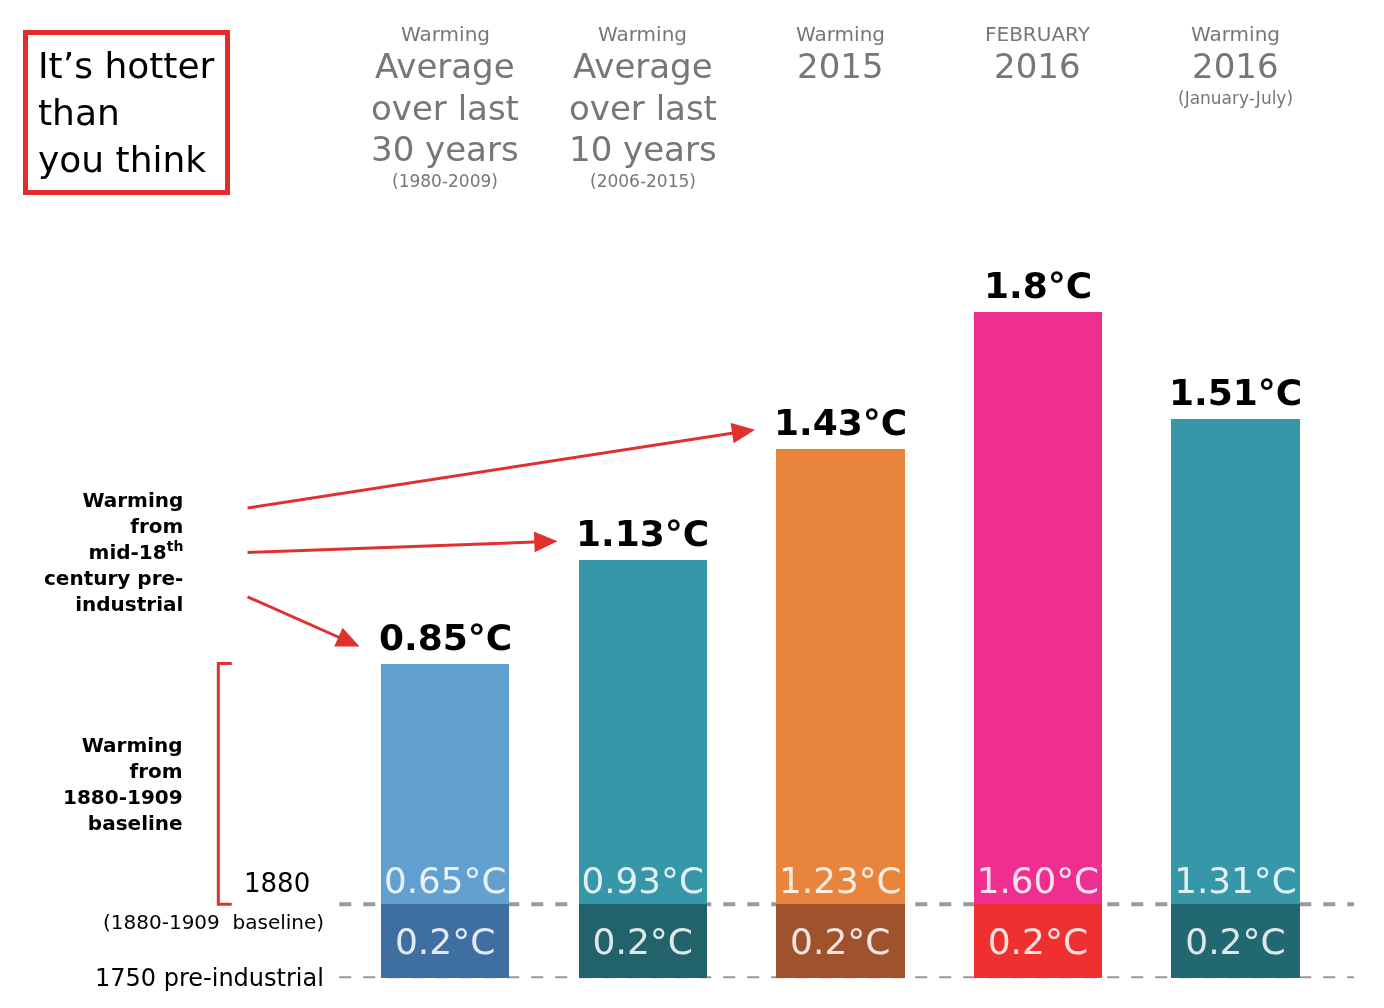 This screenshot has height=1008, width=1384. I want to click on data-label: 1.23°C, so click(840, 881).